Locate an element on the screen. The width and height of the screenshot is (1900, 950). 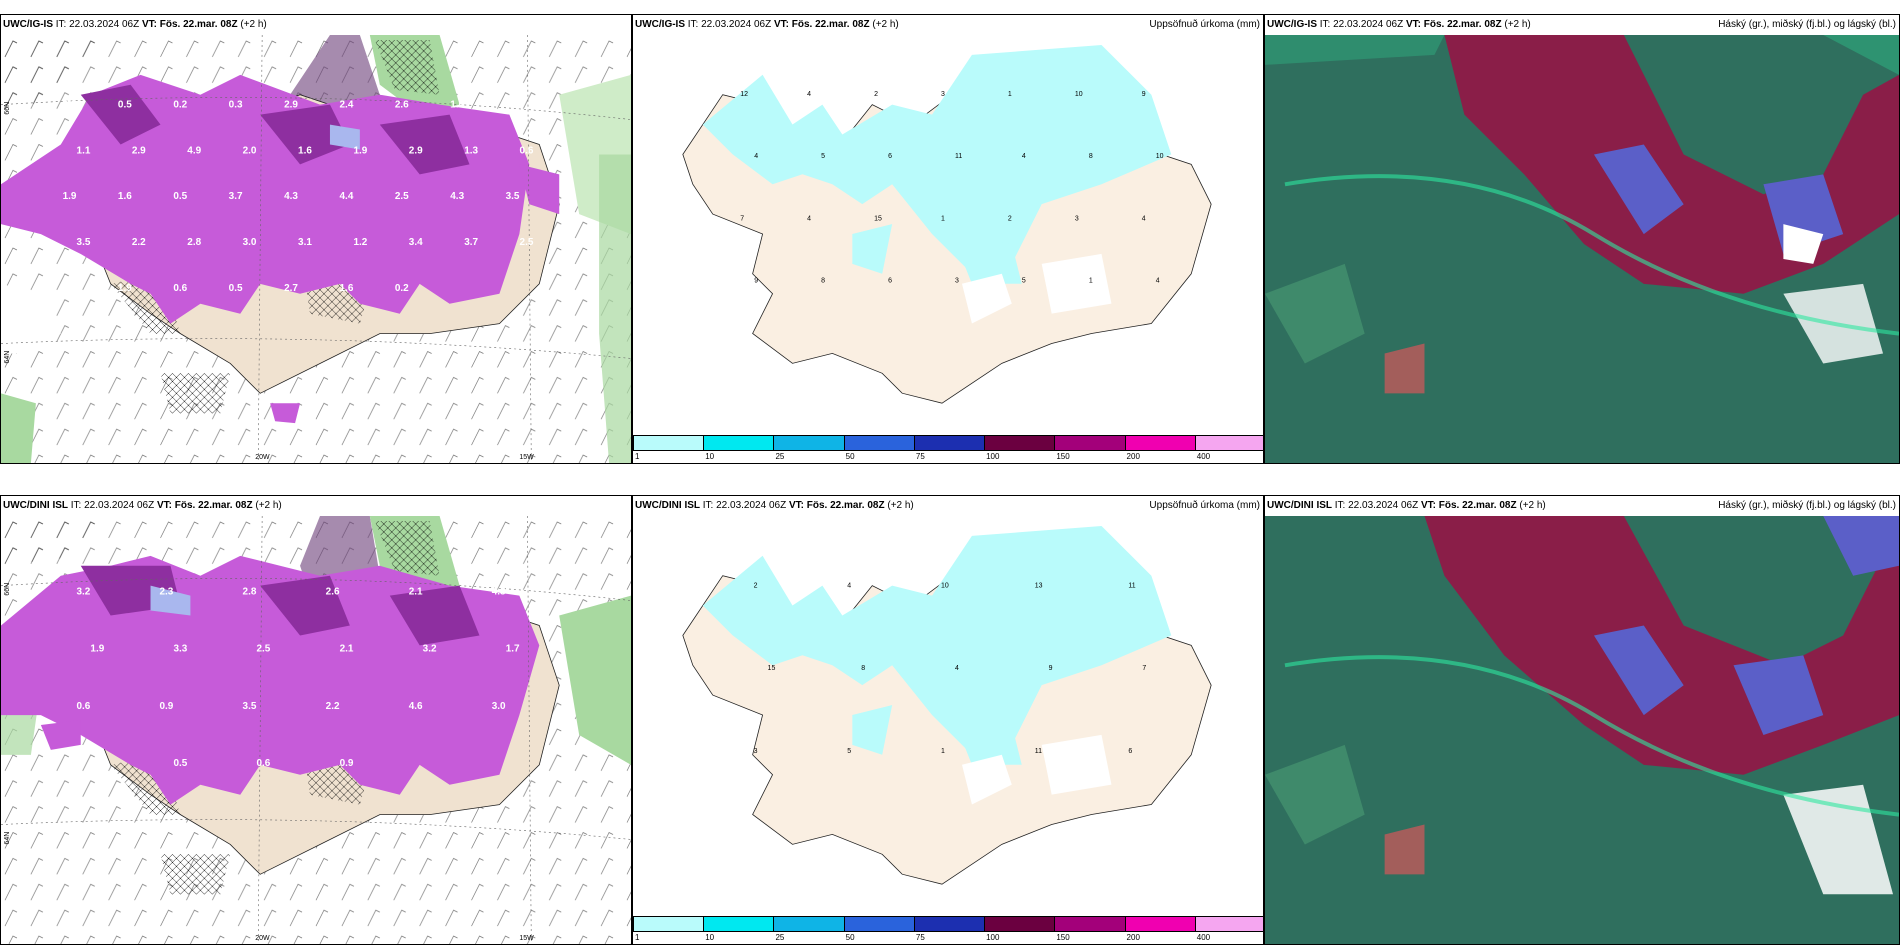
value-label: 6 is located at coordinates (890, 156).